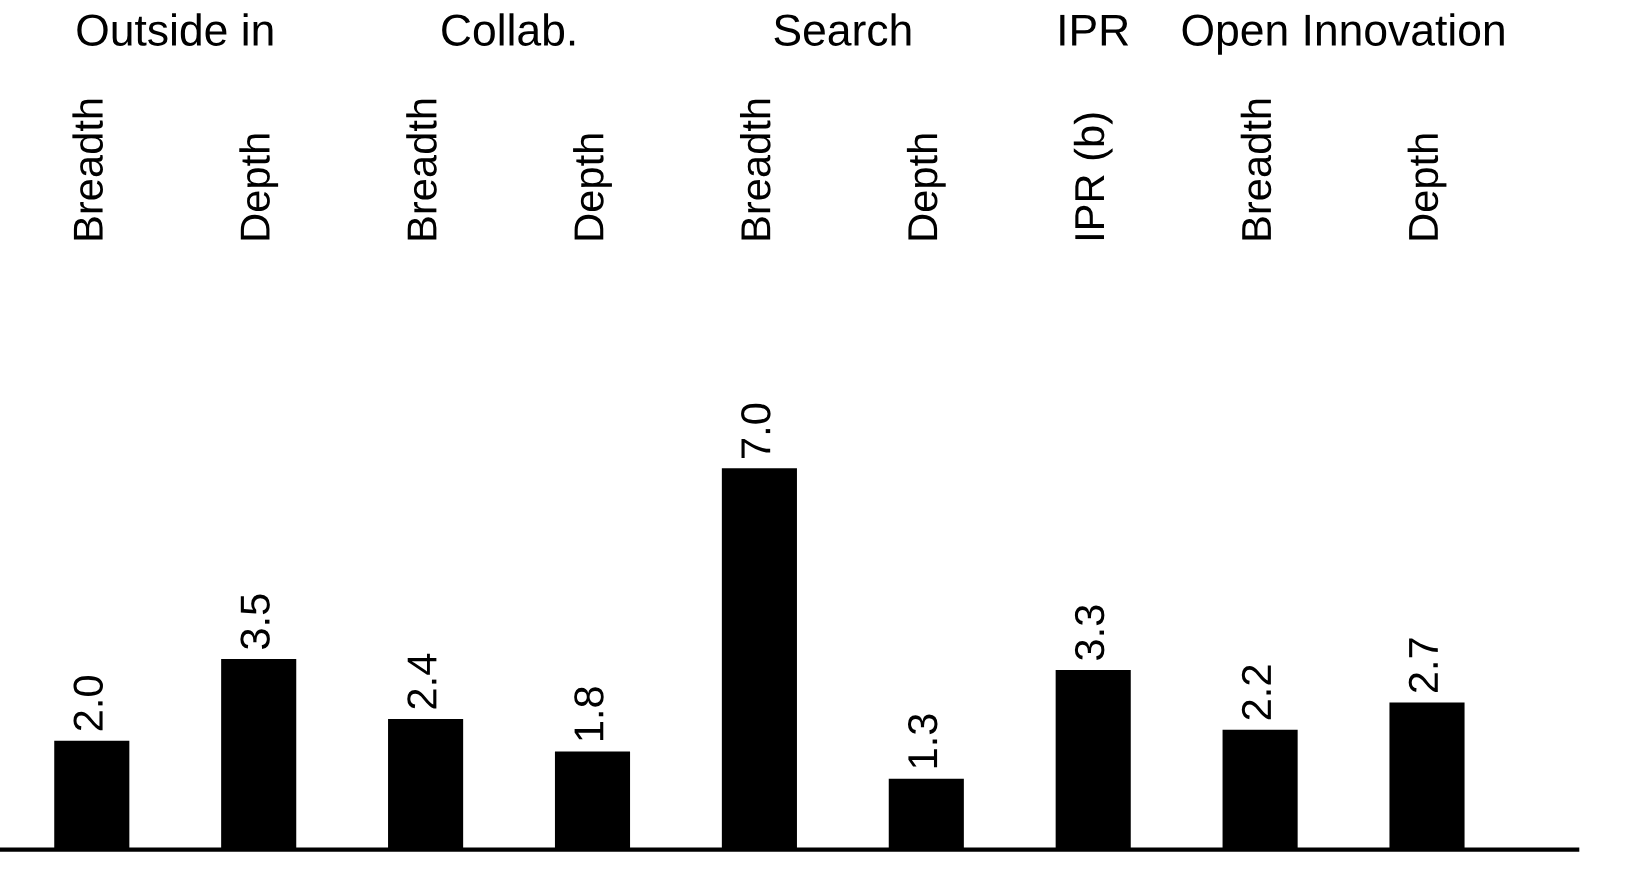  I want to click on text: Outside in, so click(175, 29).